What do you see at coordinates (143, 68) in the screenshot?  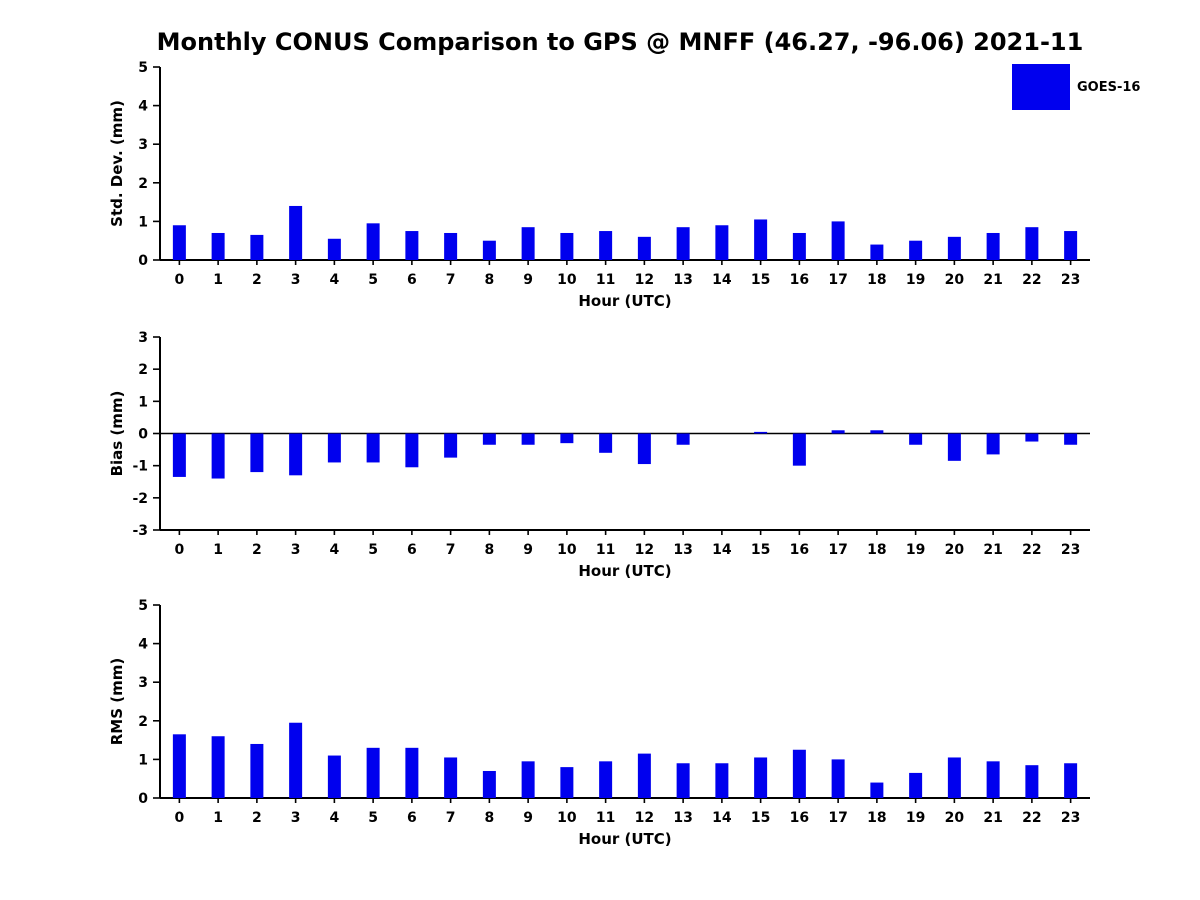 I see `y-tick-label: 5` at bounding box center [143, 68].